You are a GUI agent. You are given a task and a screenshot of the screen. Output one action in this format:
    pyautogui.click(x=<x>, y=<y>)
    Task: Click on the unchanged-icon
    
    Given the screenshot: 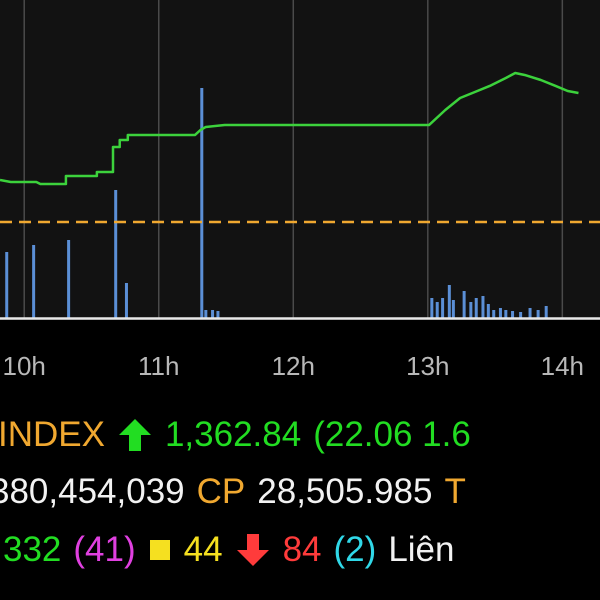 What is the action you would take?
    pyautogui.click(x=159, y=550)
    